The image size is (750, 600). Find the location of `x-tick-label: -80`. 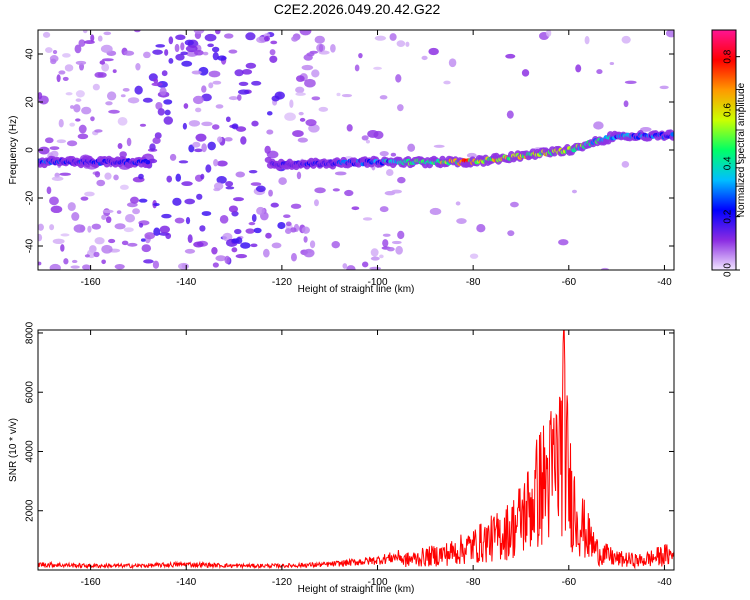

x-tick-label: -80 is located at coordinates (473, 282).